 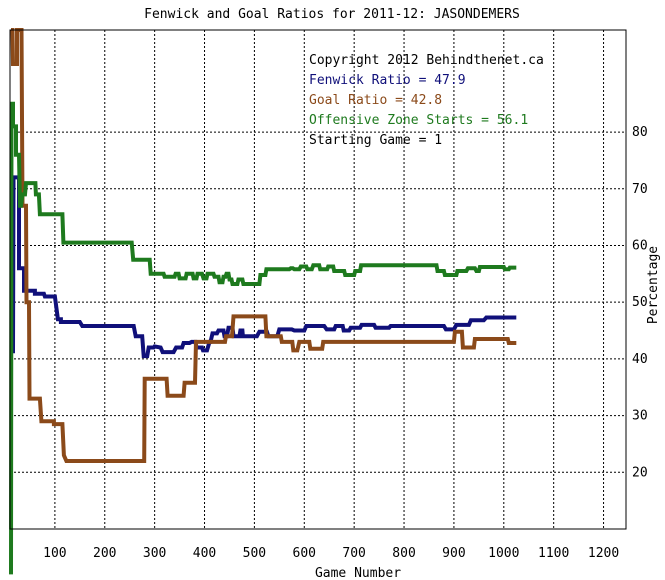 I want to click on x-tick-label: 1200, so click(x=603, y=553).